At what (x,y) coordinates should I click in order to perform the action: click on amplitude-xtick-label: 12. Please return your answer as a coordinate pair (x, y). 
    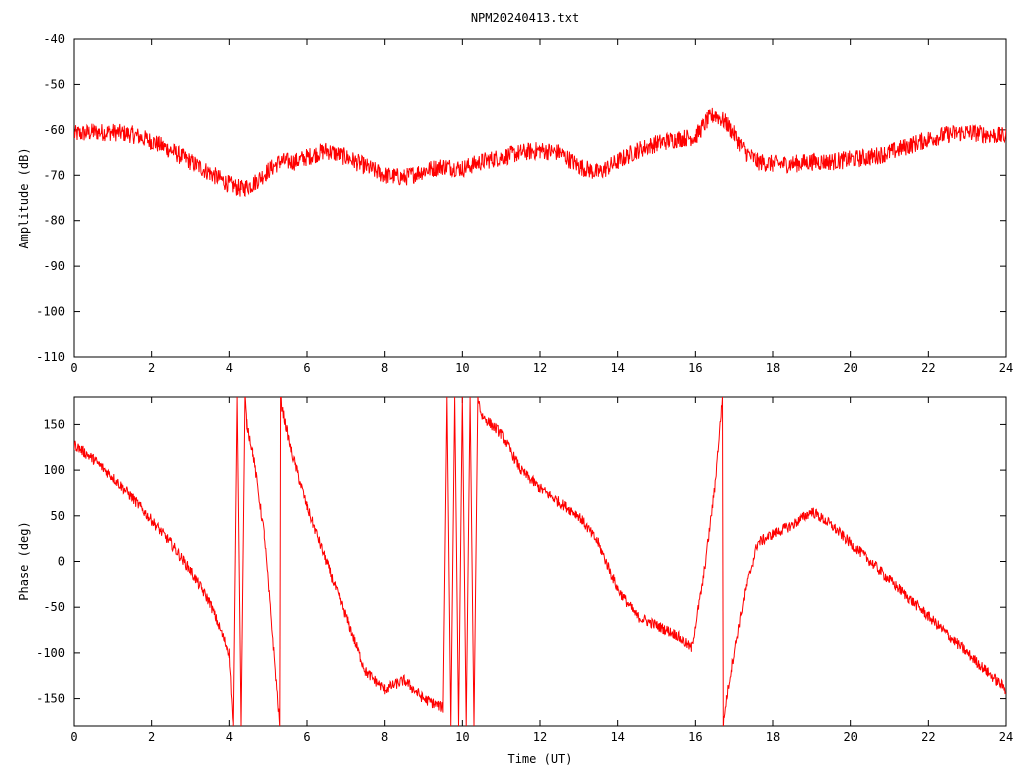
    Looking at the image, I should click on (540, 368).